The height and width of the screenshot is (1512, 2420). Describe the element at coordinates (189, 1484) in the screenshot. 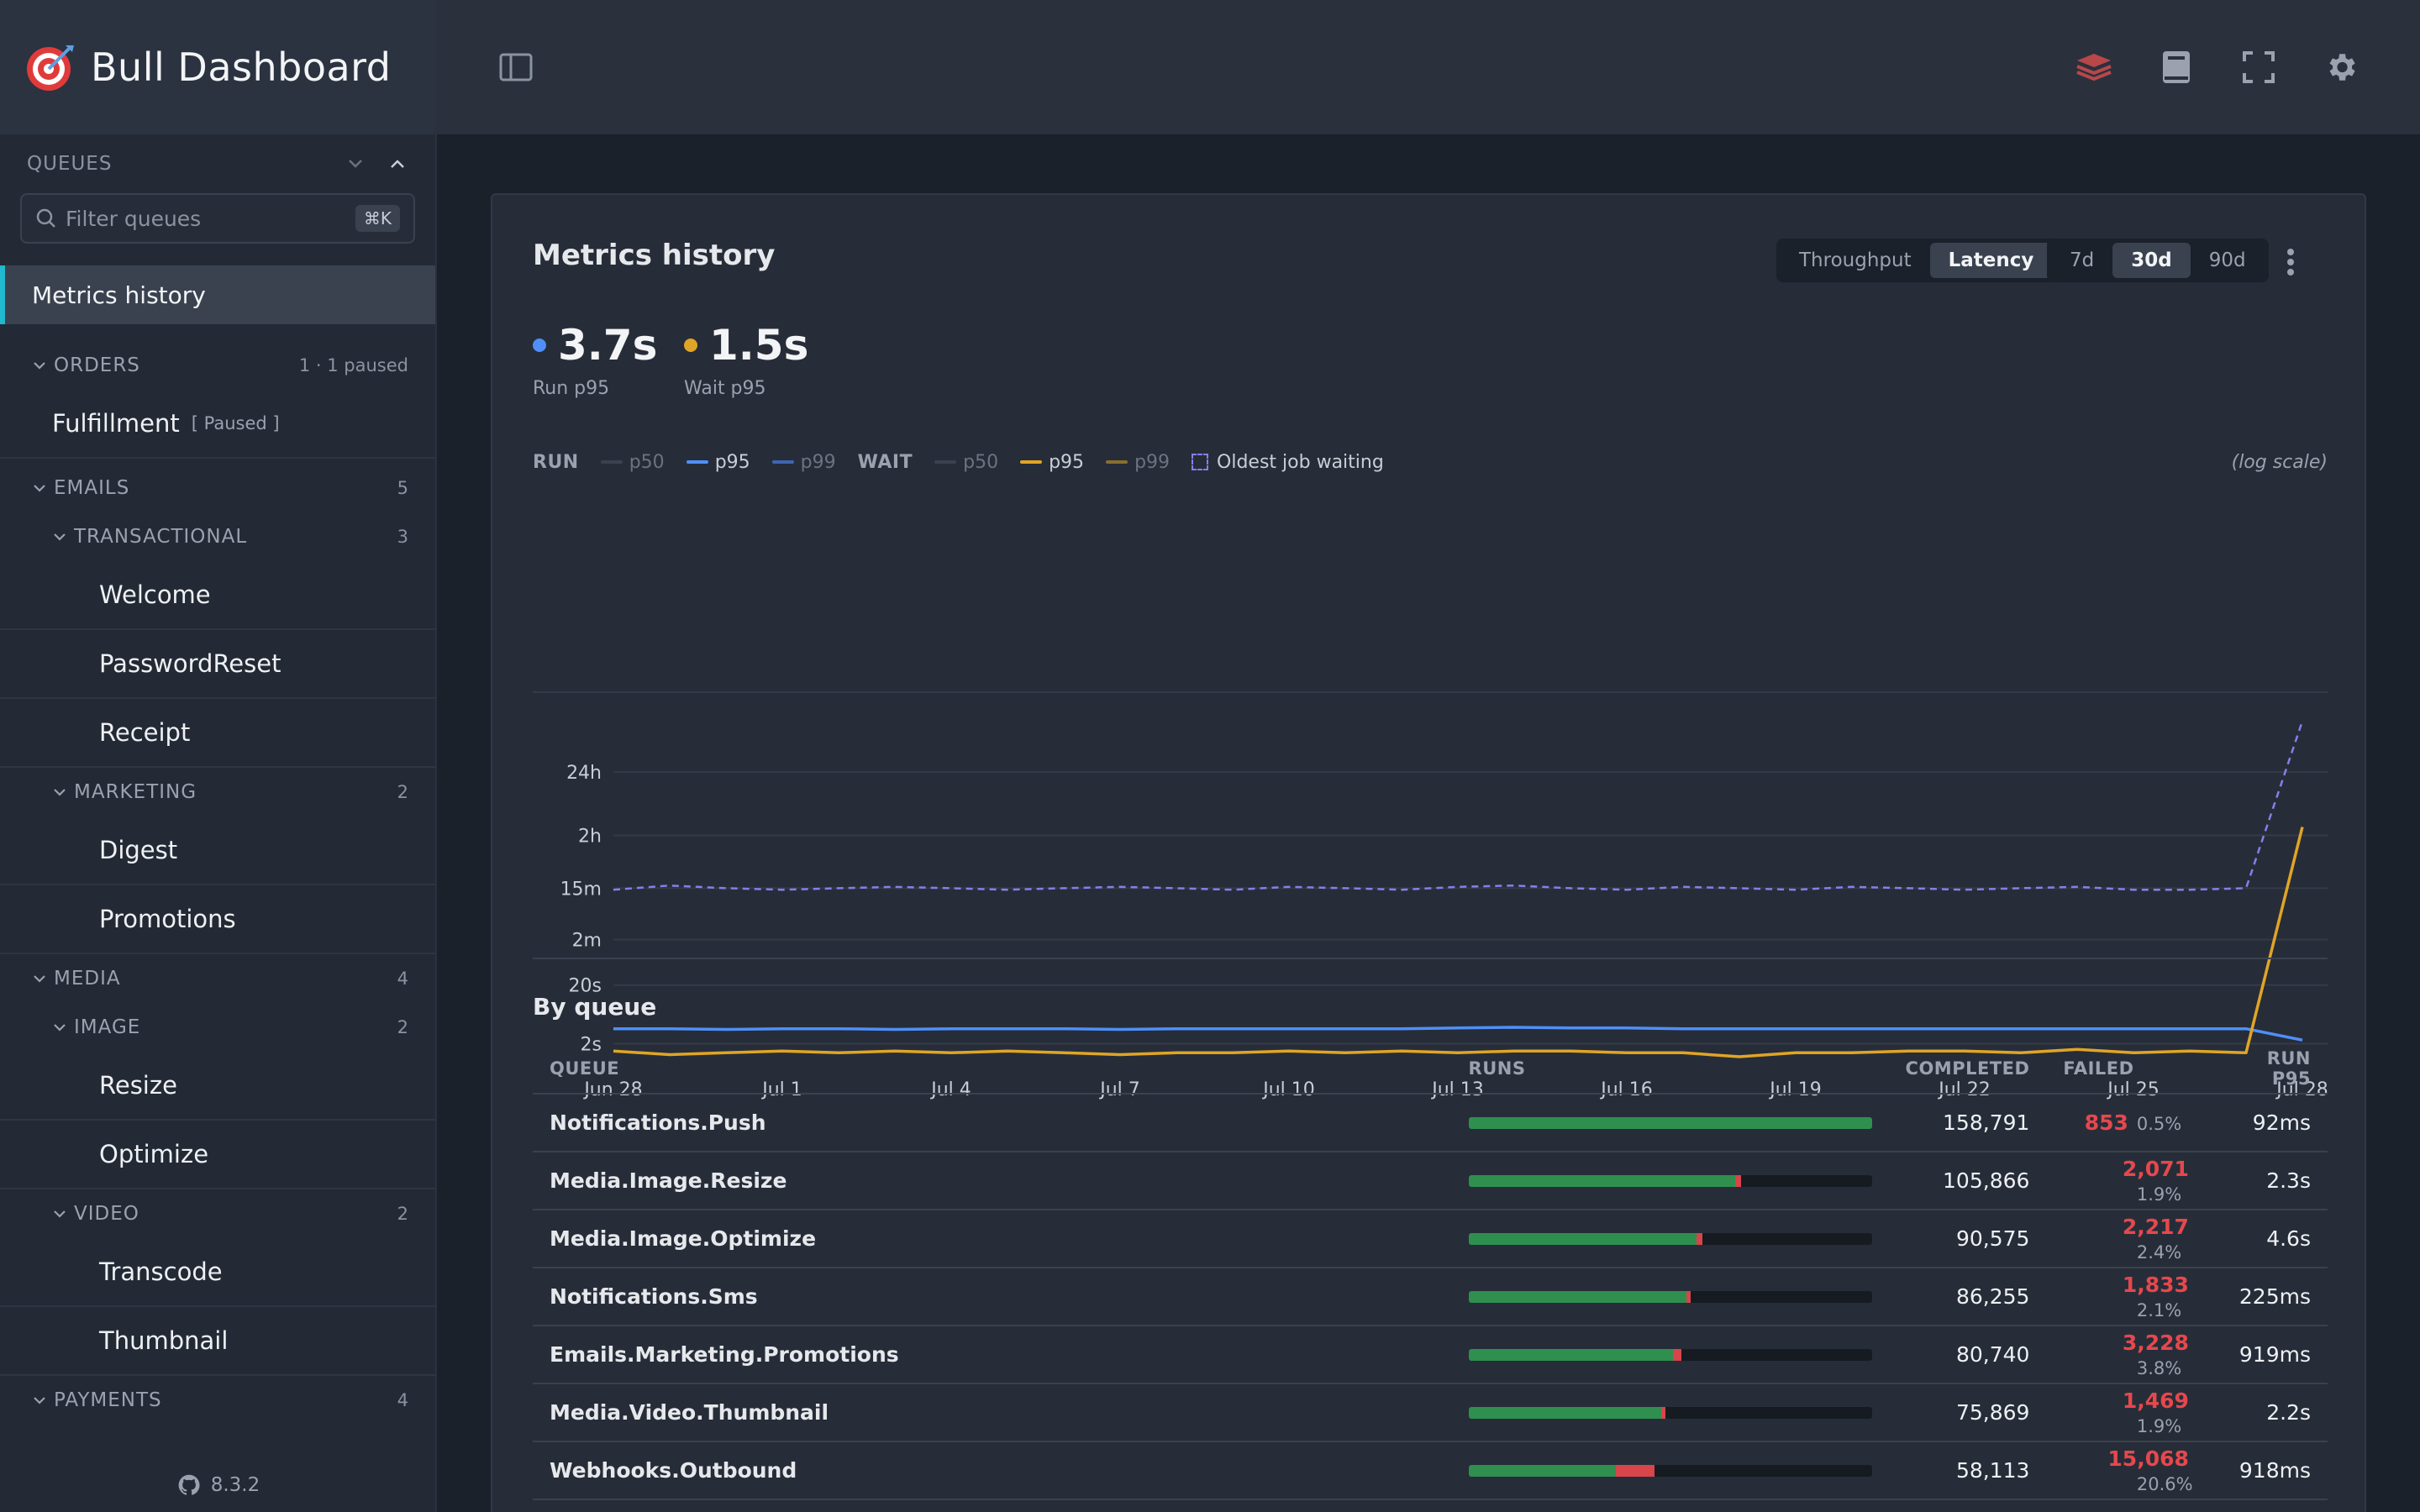

I see `github-icon` at that location.